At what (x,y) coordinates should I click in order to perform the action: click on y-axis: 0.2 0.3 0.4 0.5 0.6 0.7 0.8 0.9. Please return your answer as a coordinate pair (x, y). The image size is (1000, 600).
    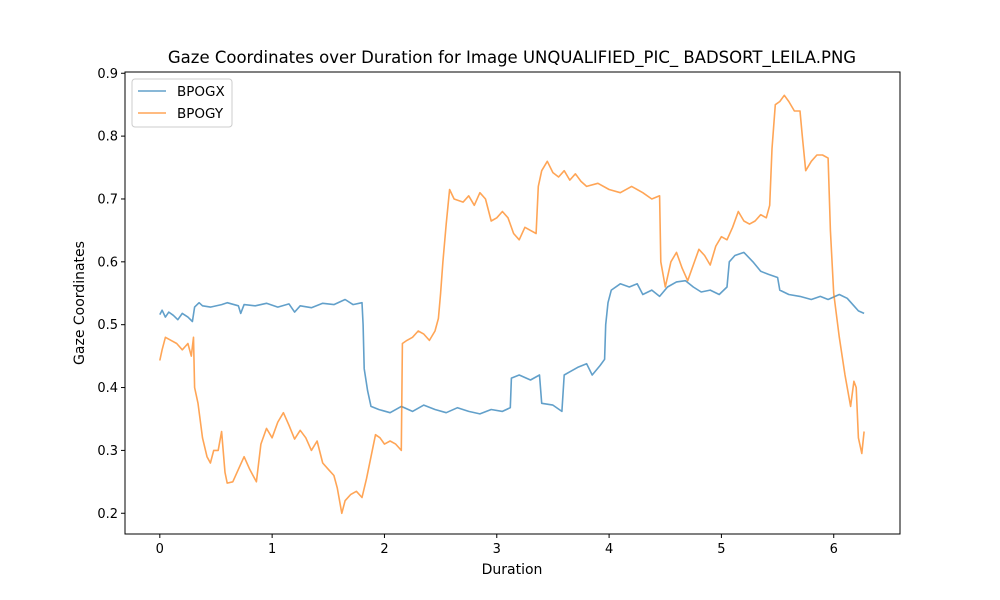
    Looking at the image, I should click on (111, 294).